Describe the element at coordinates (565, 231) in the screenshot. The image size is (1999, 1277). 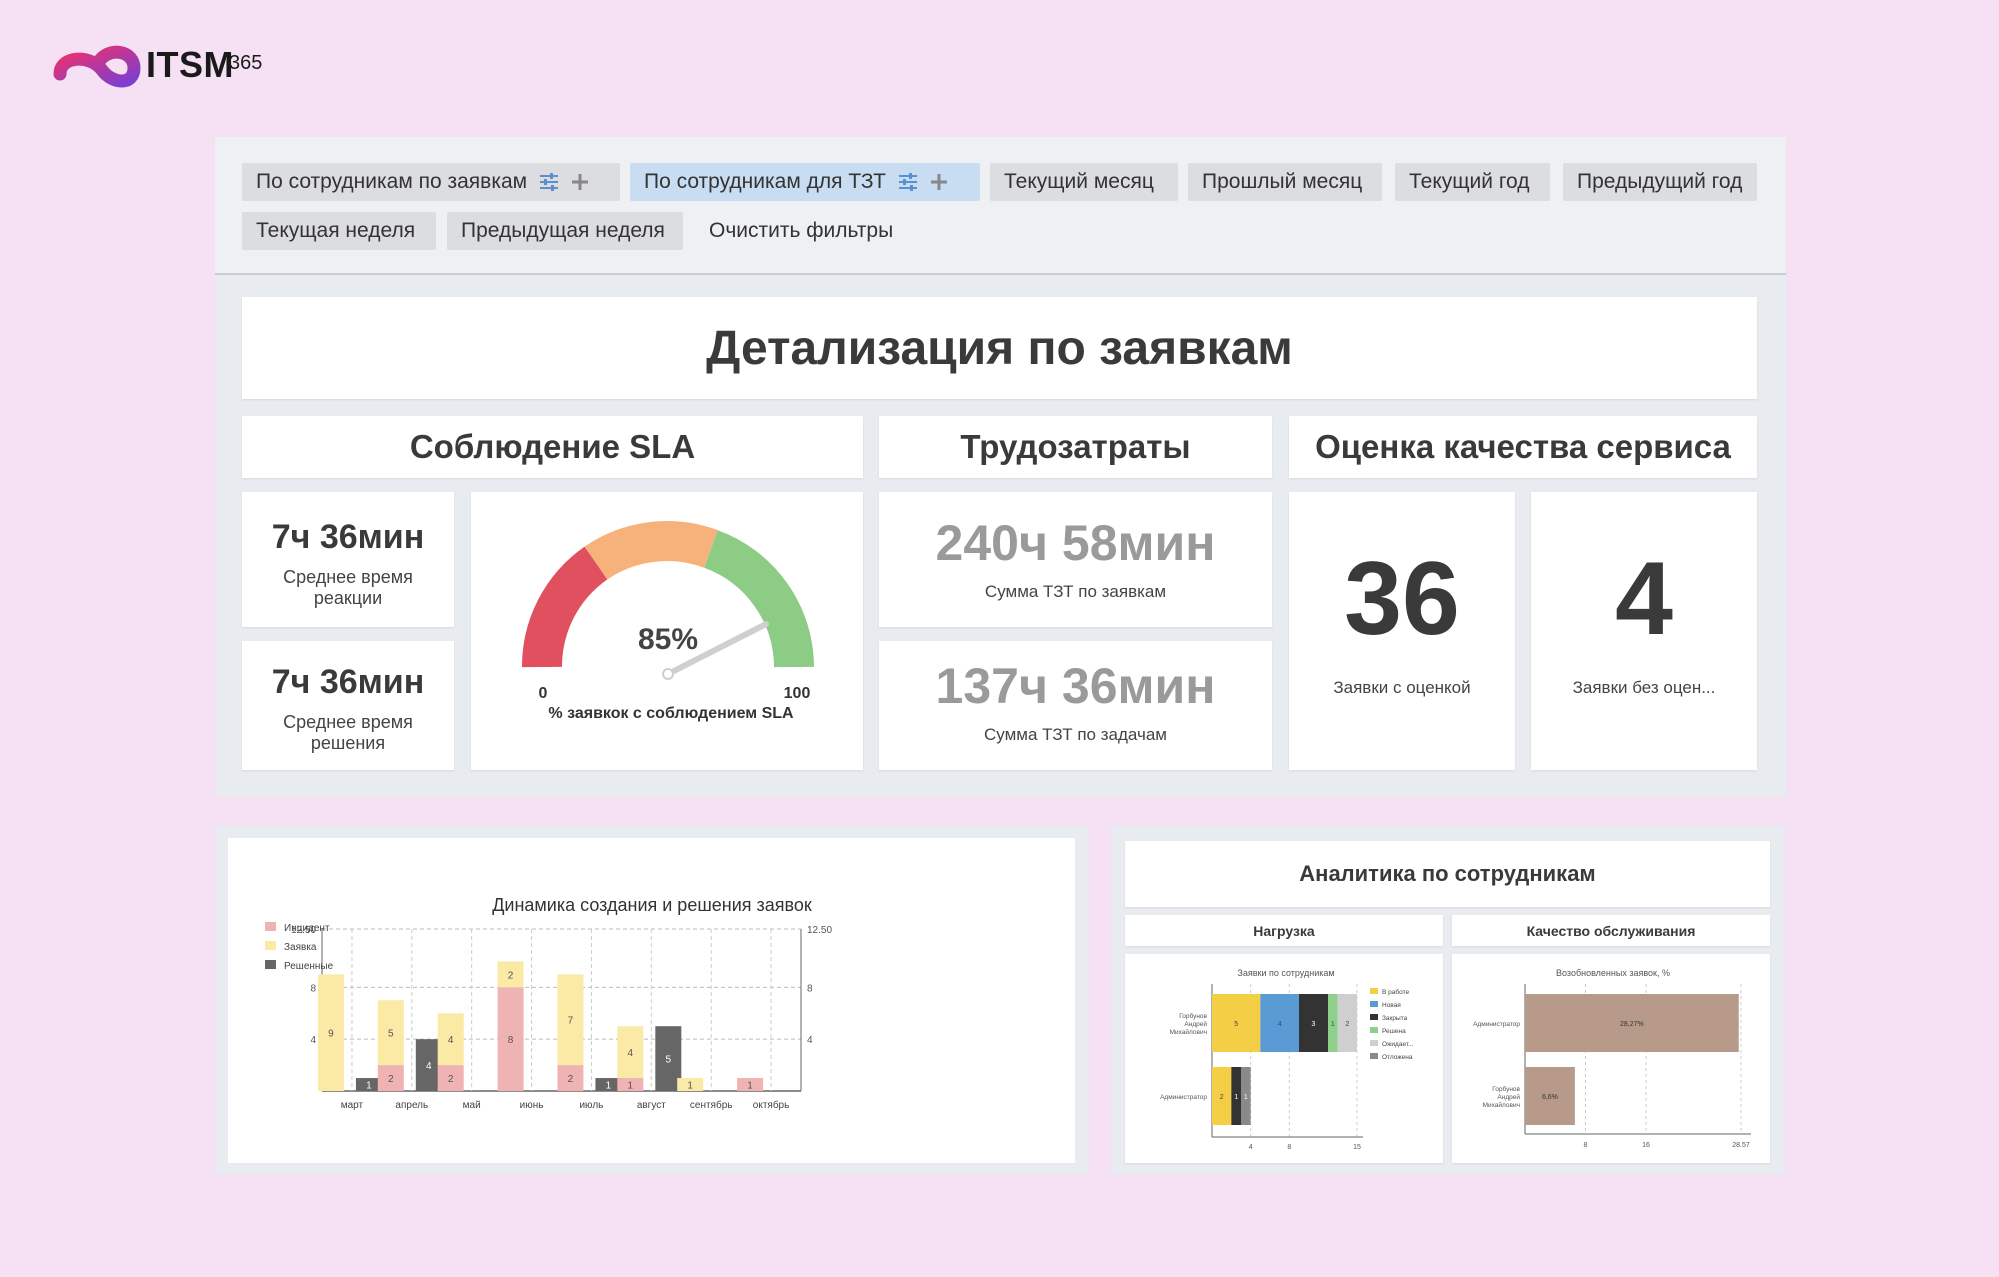
I see `filter-previous-week: Предыдущая неделя` at that location.